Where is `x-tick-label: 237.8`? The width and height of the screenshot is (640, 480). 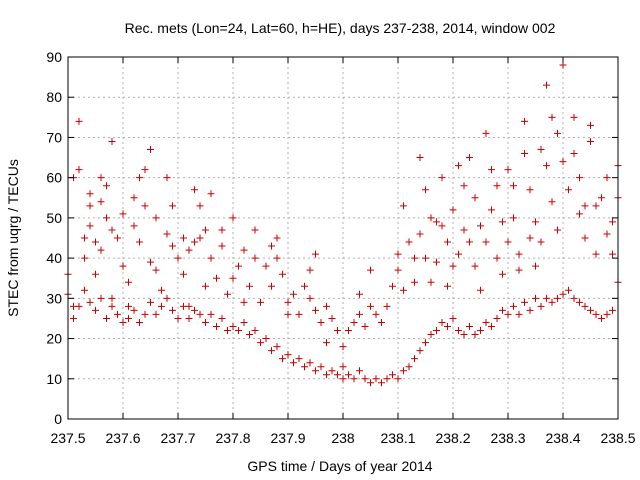 x-tick-label: 237.8 is located at coordinates (232, 438).